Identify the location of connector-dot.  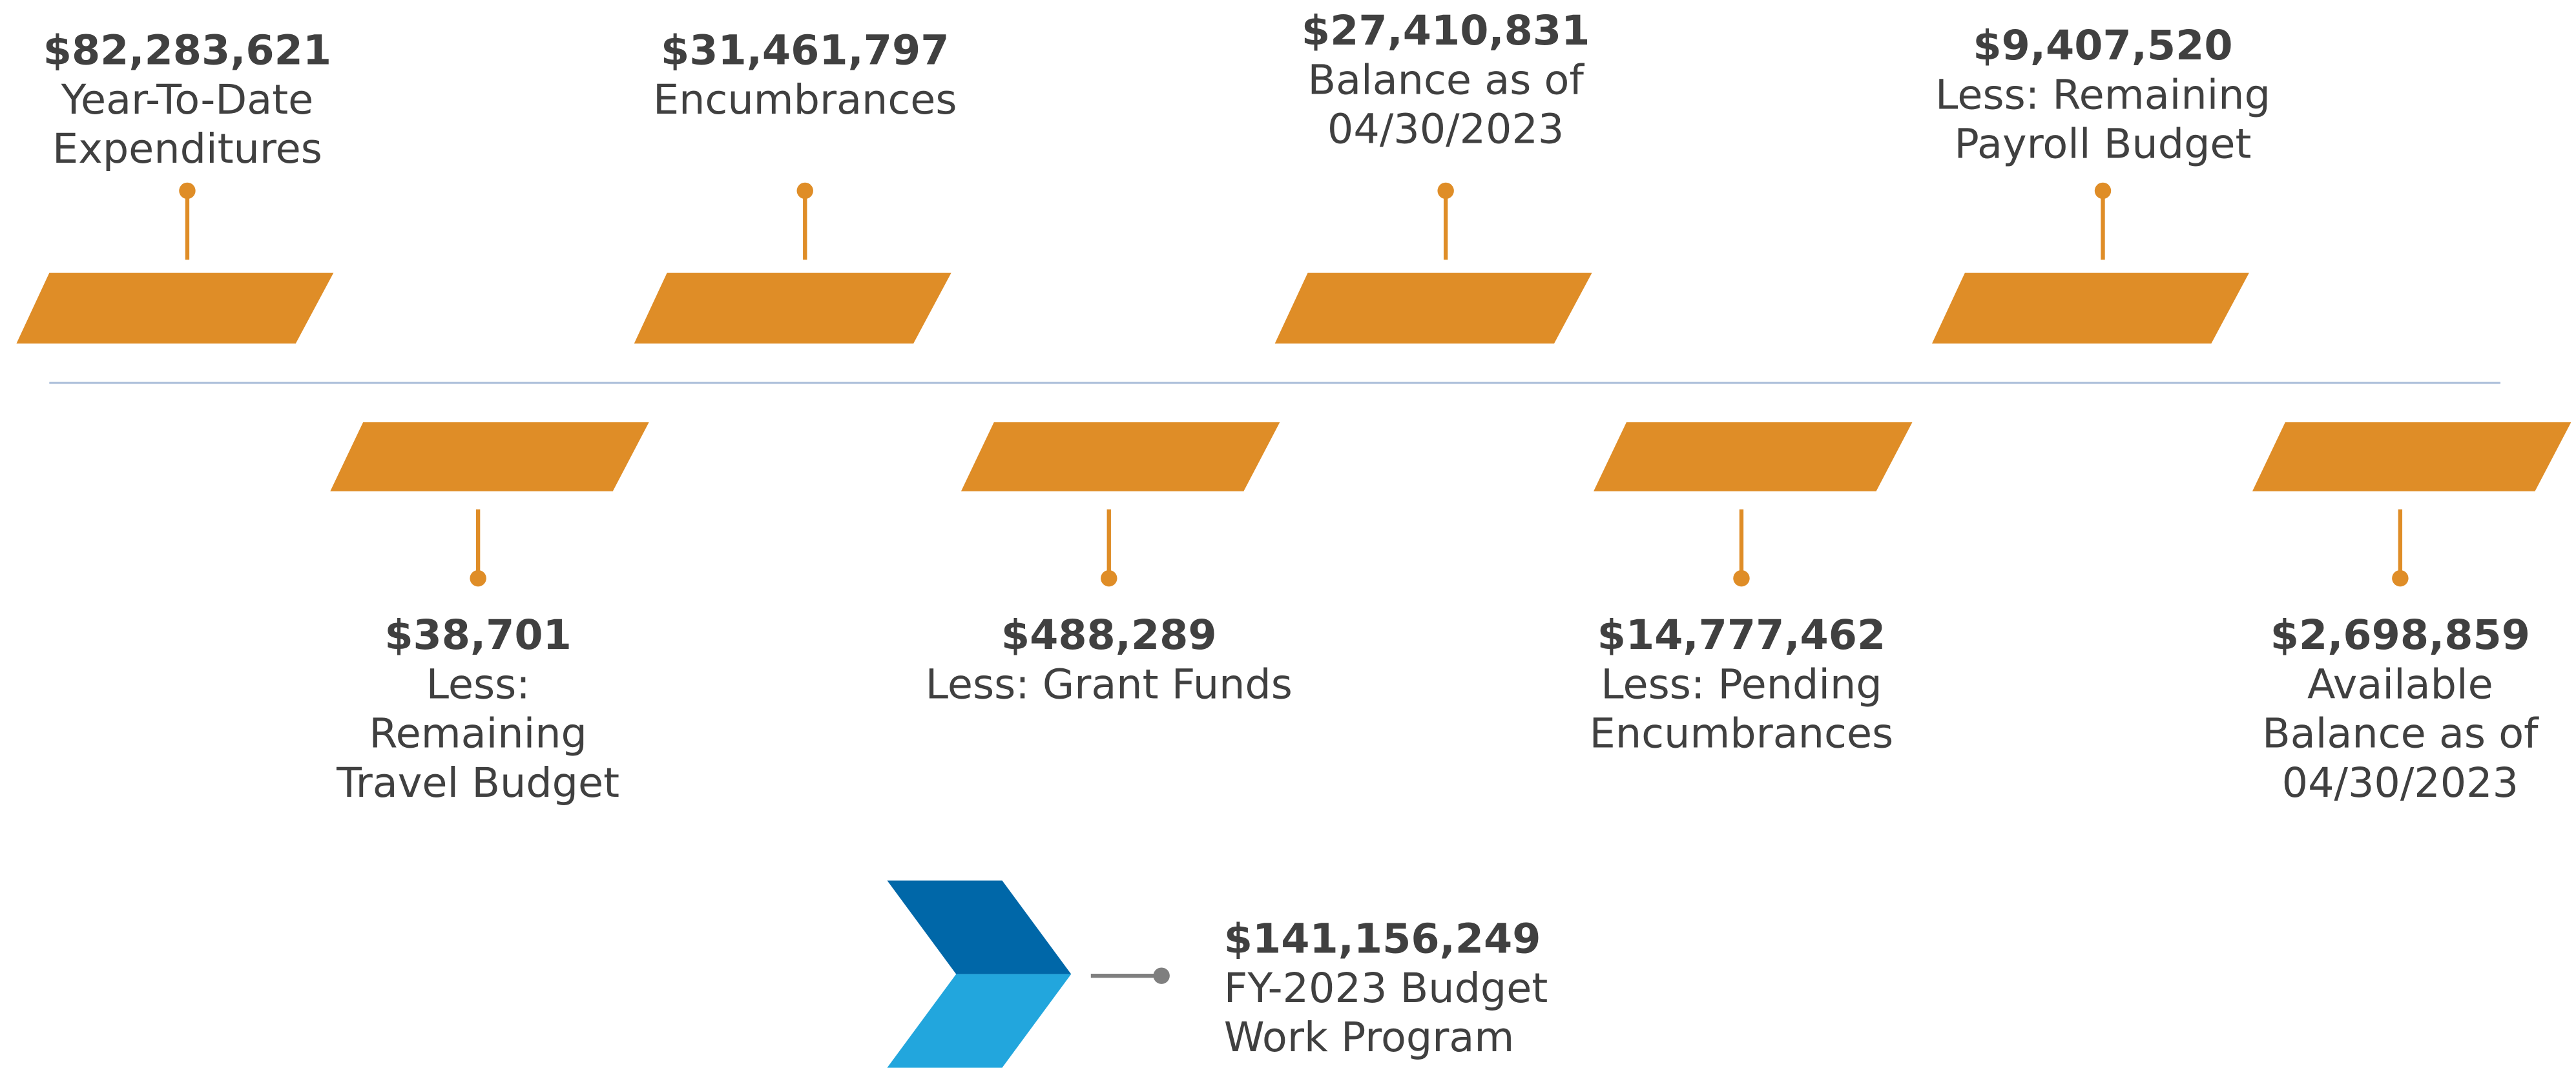
(1161, 975).